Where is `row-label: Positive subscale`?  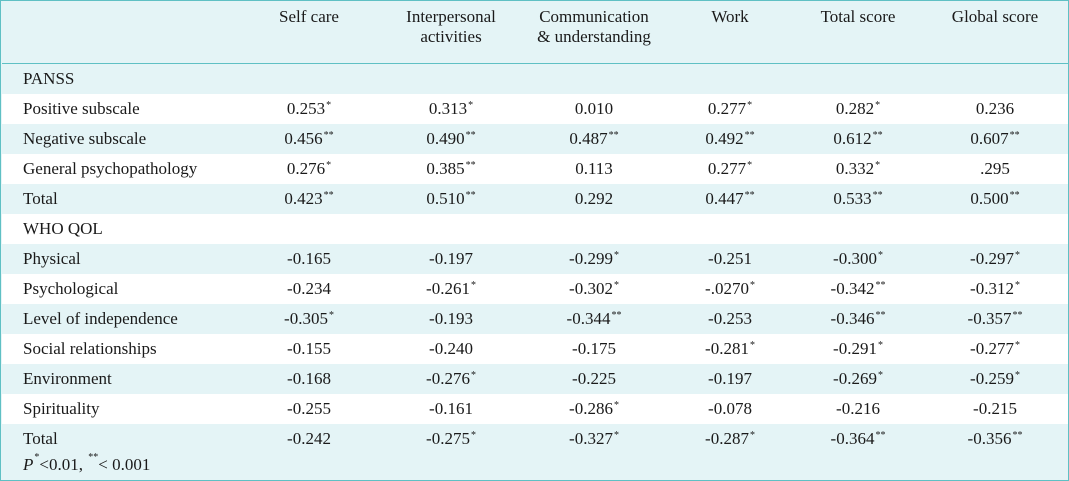
row-label: Positive subscale is located at coordinates (120, 108).